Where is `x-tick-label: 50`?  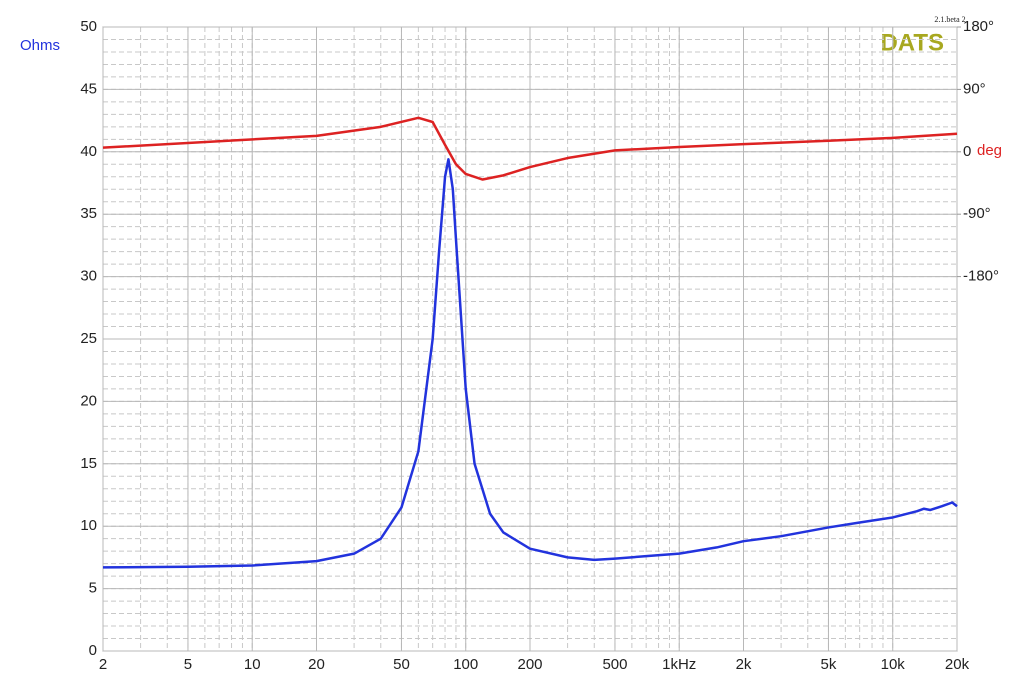 x-tick-label: 50 is located at coordinates (401, 664).